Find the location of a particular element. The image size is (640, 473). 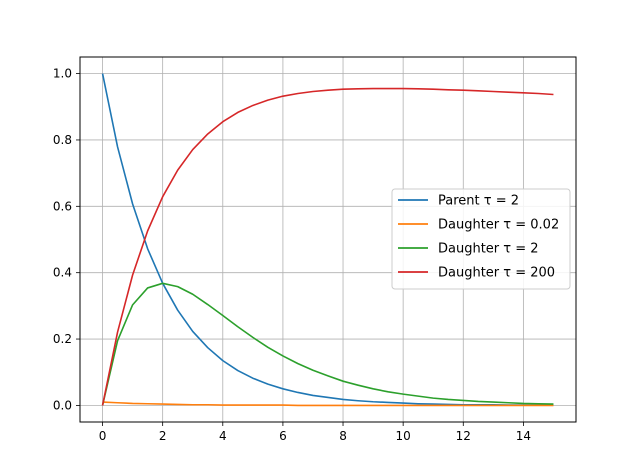

legend-box is located at coordinates (481, 239).